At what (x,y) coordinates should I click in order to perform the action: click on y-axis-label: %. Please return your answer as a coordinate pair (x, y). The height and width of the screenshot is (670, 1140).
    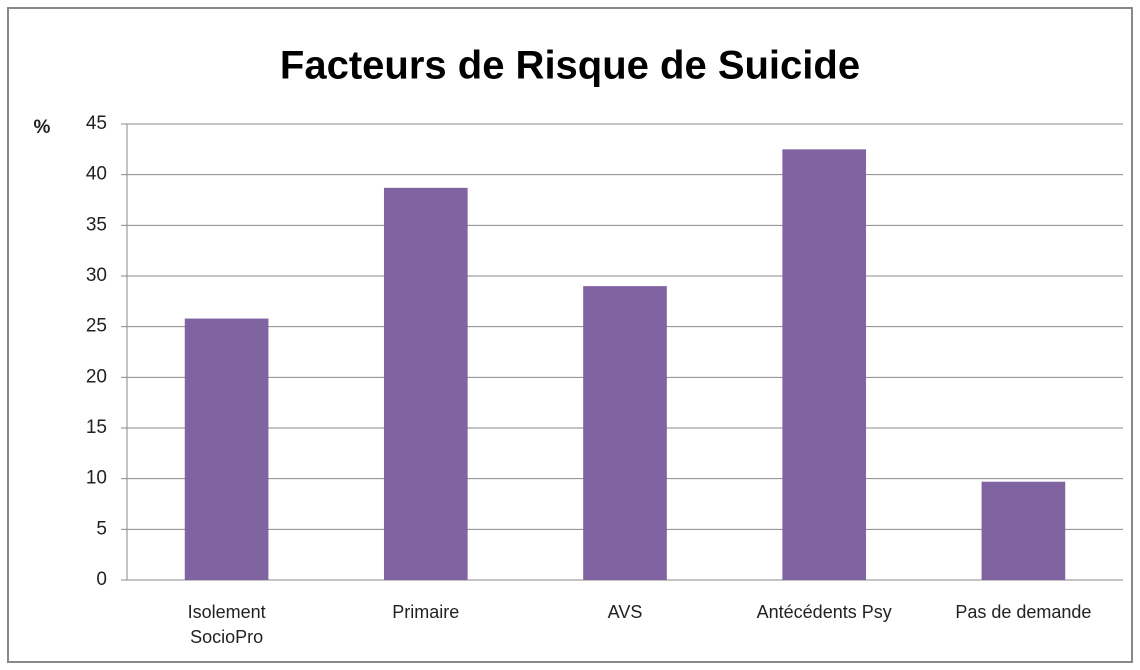
    Looking at the image, I should click on (42, 127).